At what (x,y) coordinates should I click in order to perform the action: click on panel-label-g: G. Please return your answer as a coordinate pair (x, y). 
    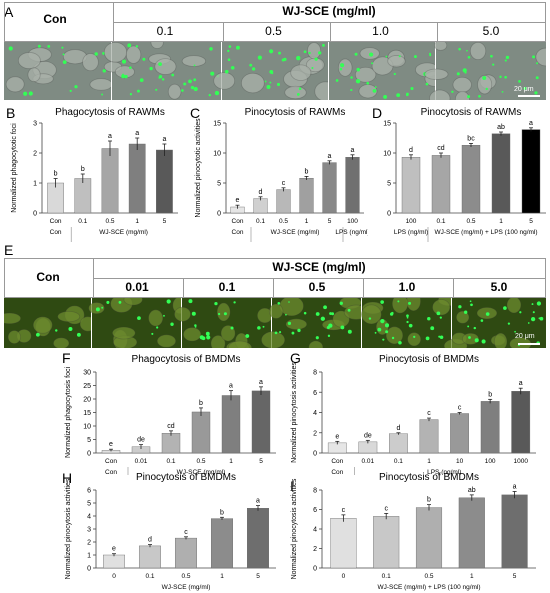
    Looking at the image, I should click on (295, 358).